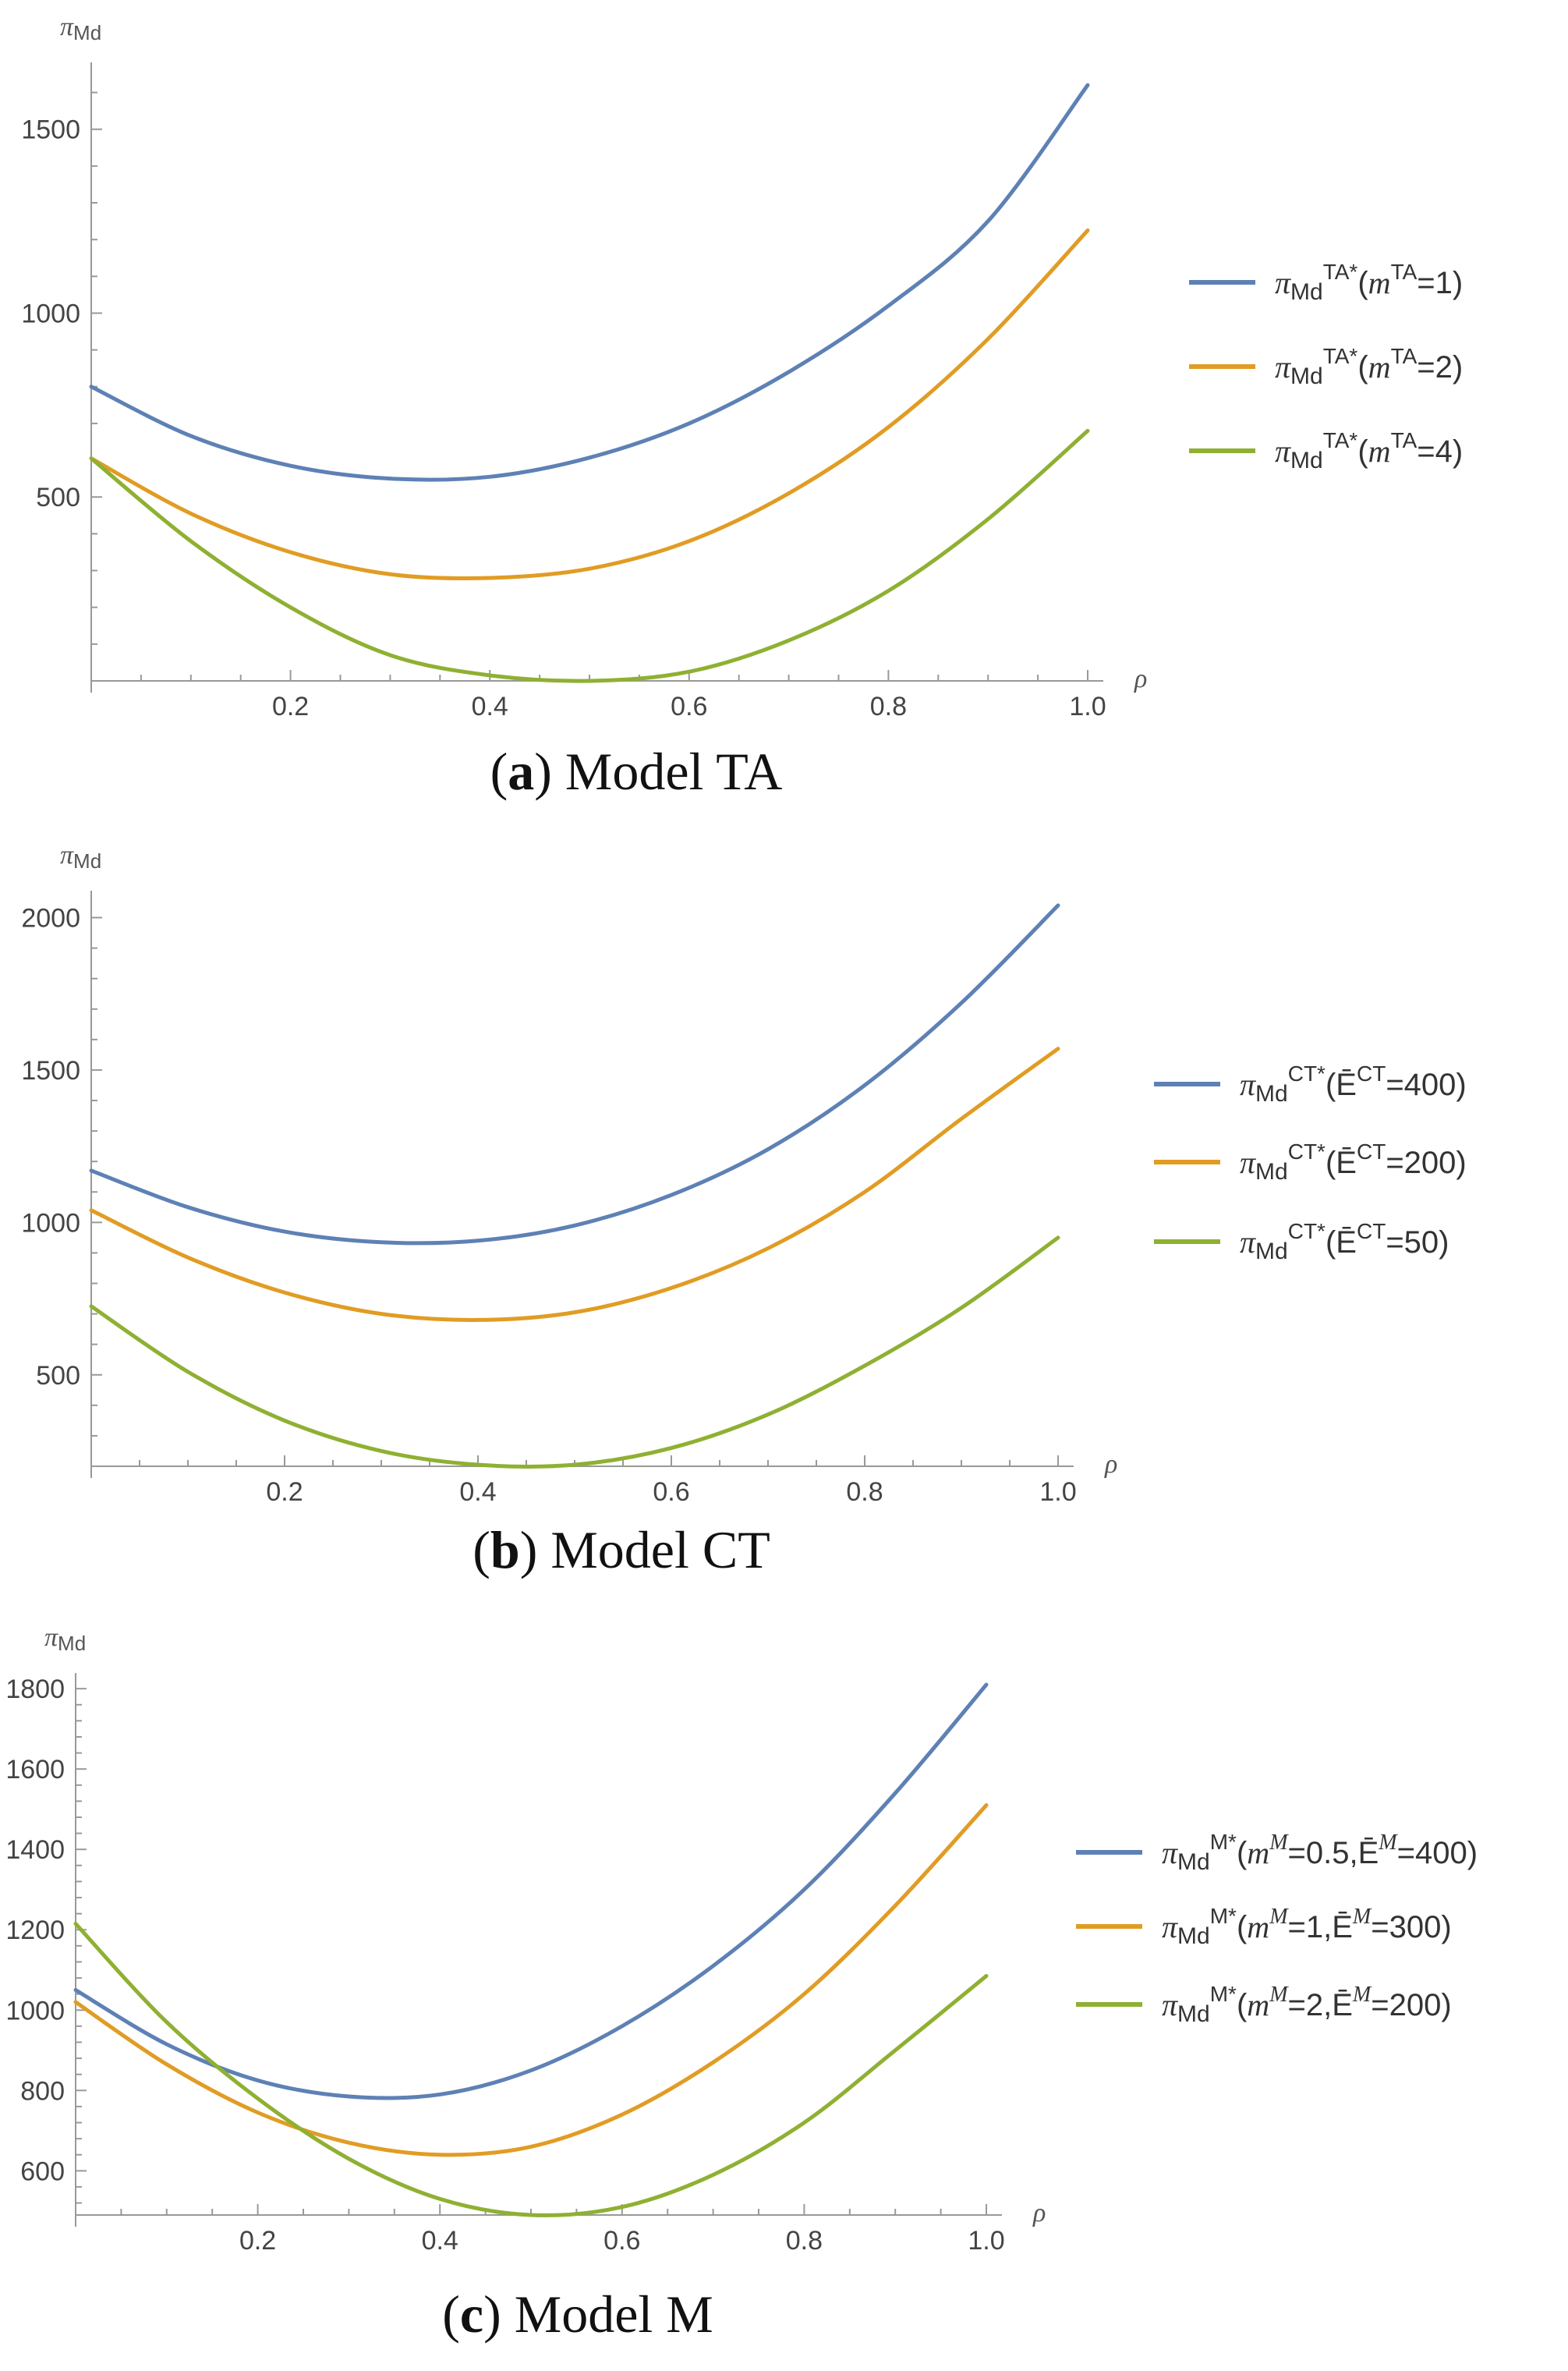  I want to click on y-tick-label: 1400, so click(35, 1850).